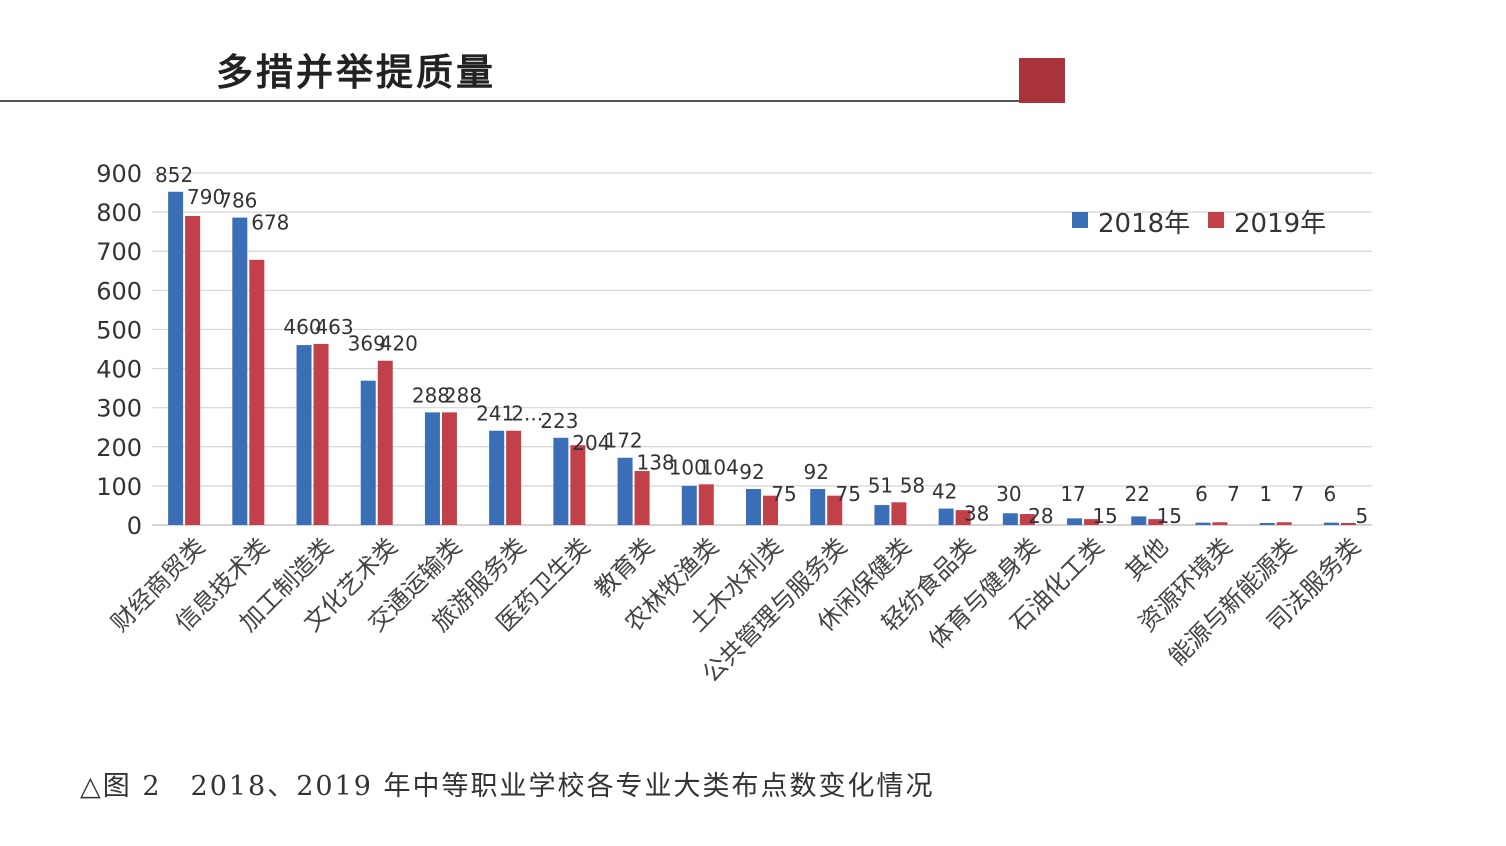  I want to click on data-label-2018: 172, so click(623, 441).